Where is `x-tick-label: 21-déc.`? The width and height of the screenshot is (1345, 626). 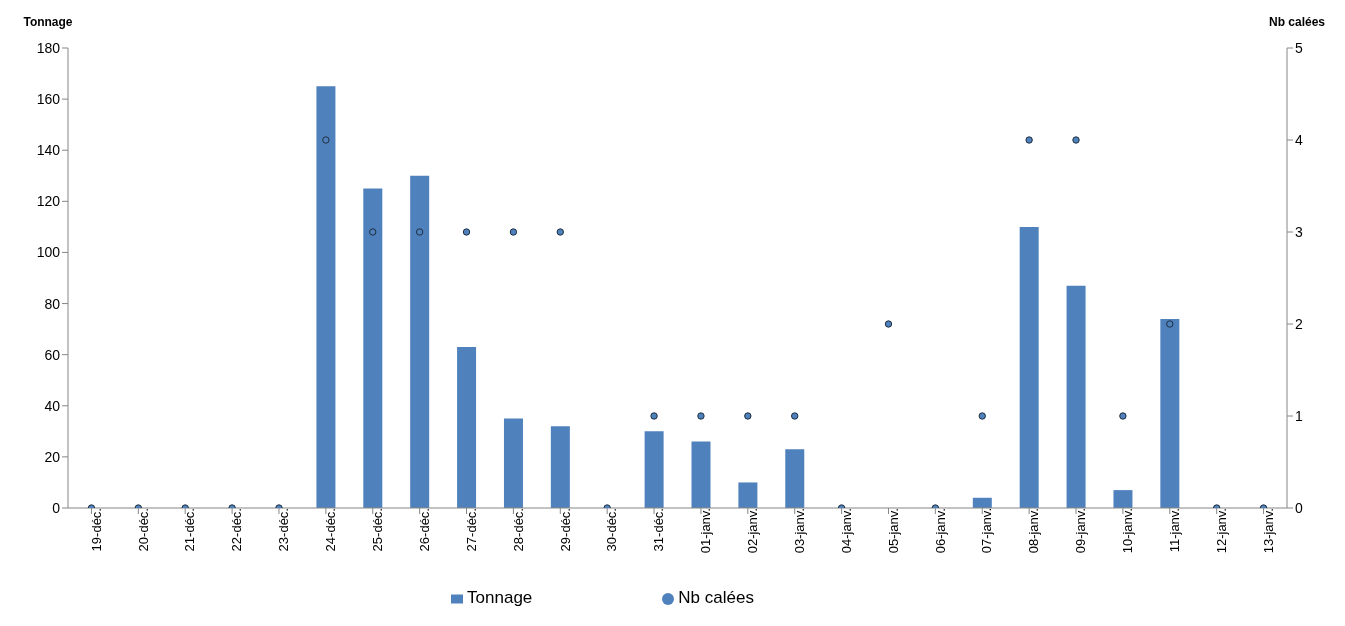
x-tick-label: 21-déc. is located at coordinates (190, 530).